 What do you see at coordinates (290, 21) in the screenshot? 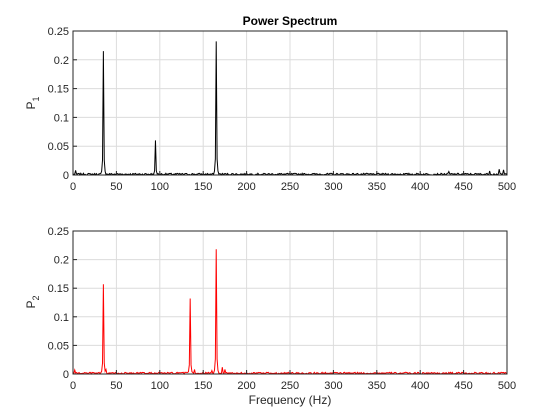
I see `chart-title: Power Spectrum` at bounding box center [290, 21].